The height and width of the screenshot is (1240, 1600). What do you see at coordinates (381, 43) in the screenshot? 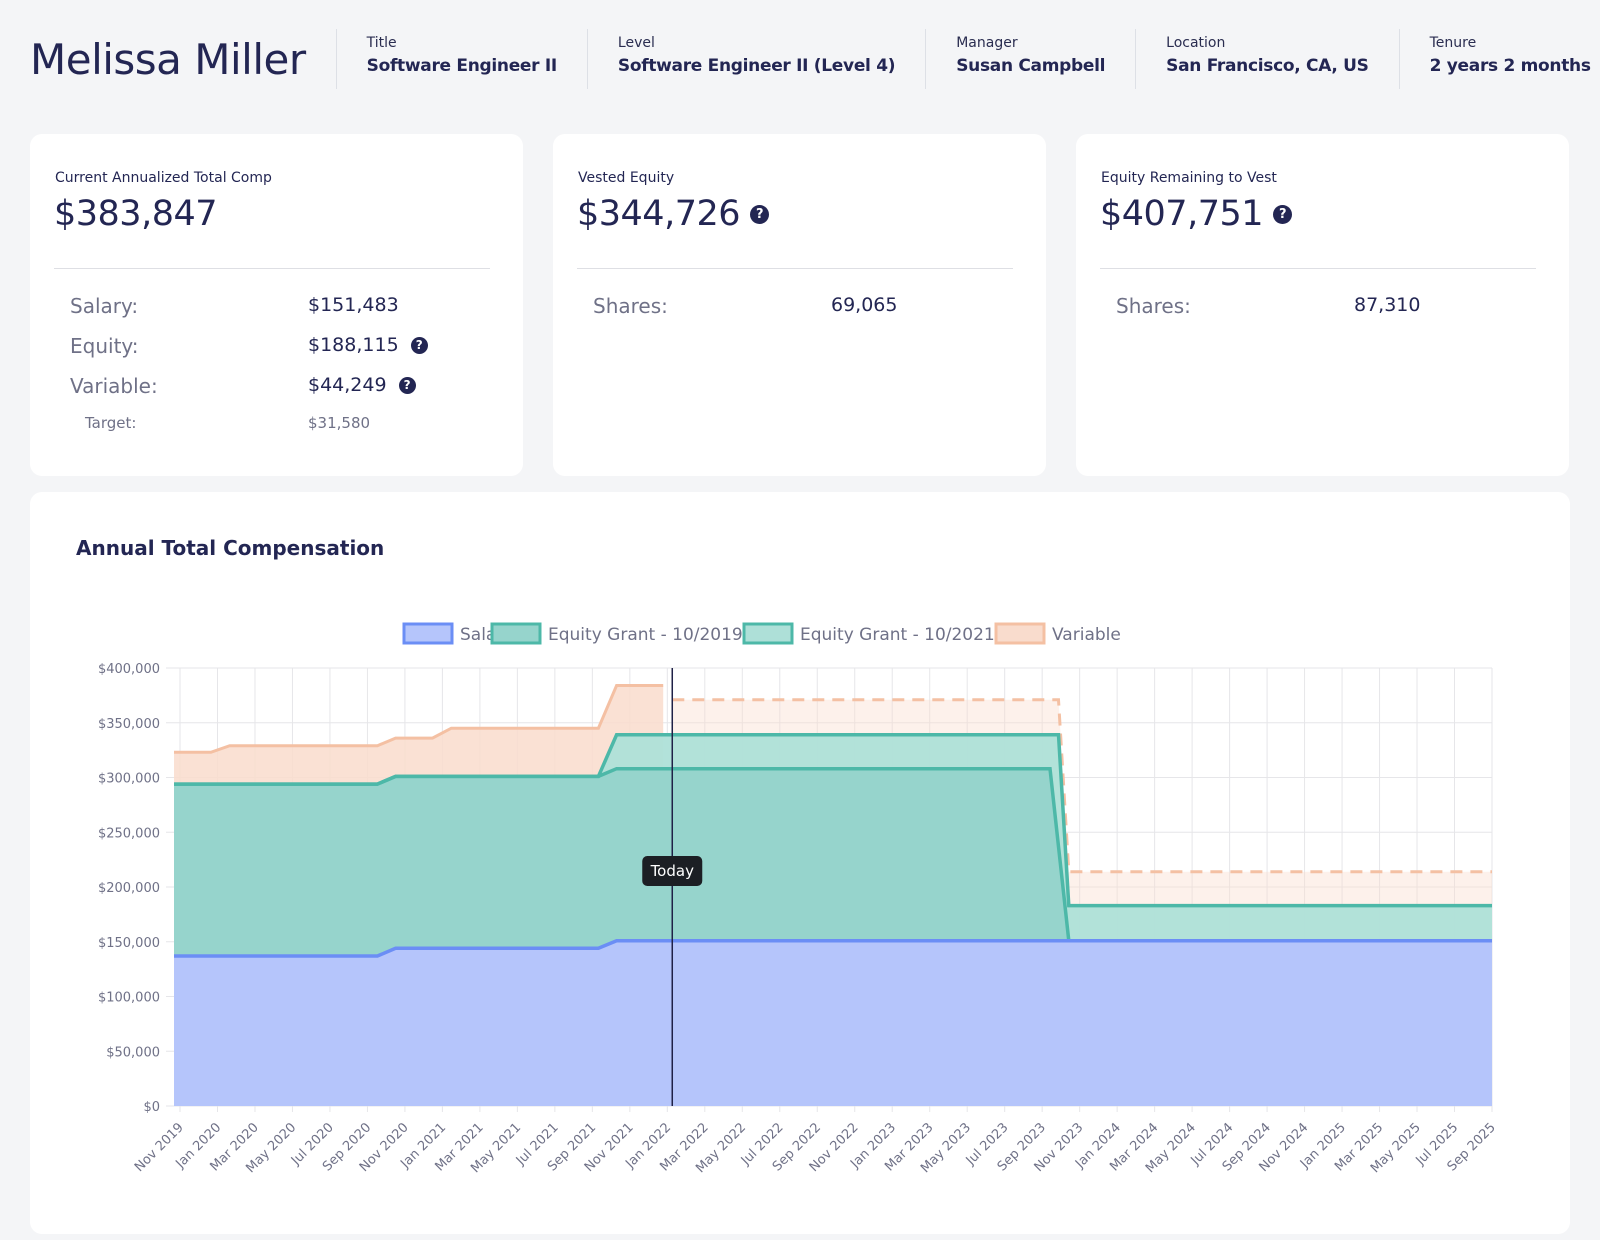
I see `field-label: Title` at bounding box center [381, 43].